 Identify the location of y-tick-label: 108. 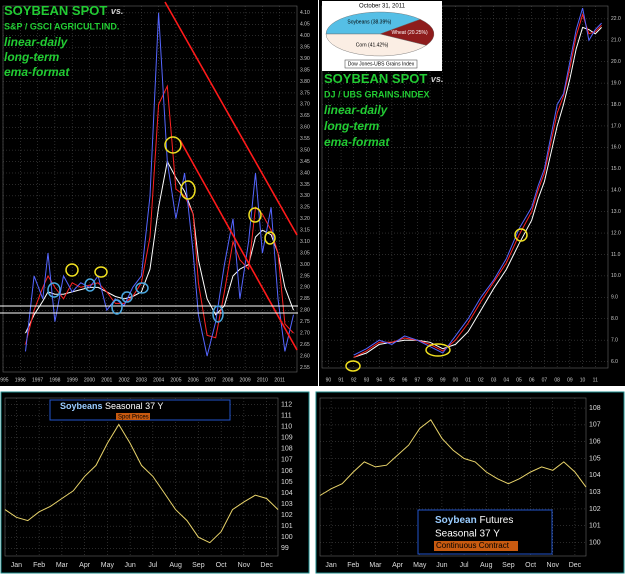
(595, 408).